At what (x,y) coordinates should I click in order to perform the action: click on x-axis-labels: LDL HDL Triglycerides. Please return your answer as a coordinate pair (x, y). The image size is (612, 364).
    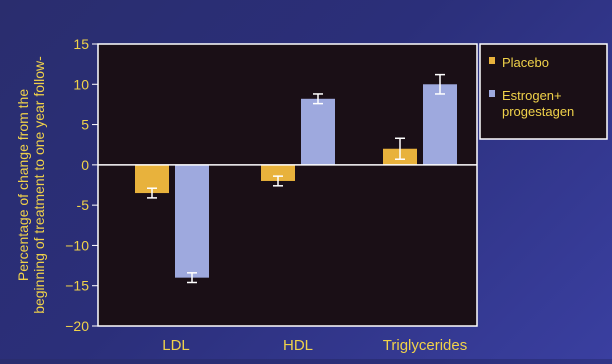
    Looking at the image, I should click on (314, 345).